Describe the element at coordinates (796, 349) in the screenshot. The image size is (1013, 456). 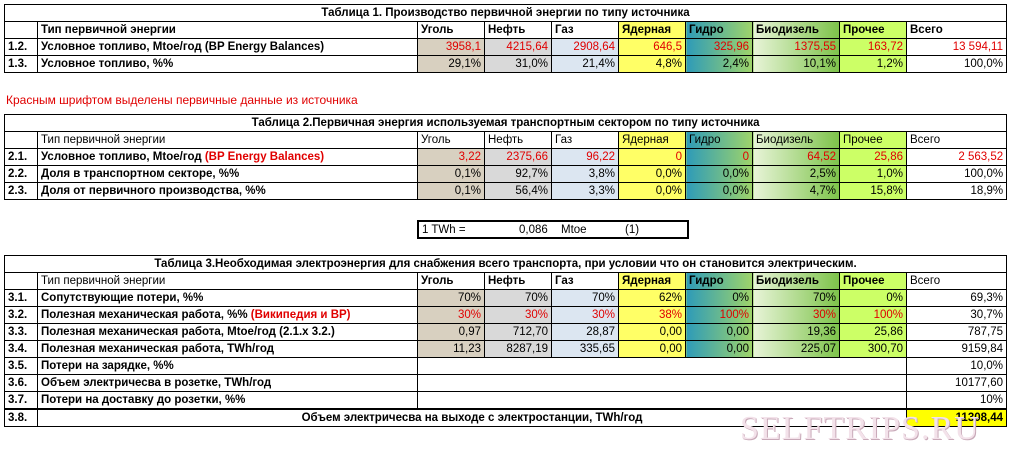
I see `cell-biodiesel: 225,07` at that location.